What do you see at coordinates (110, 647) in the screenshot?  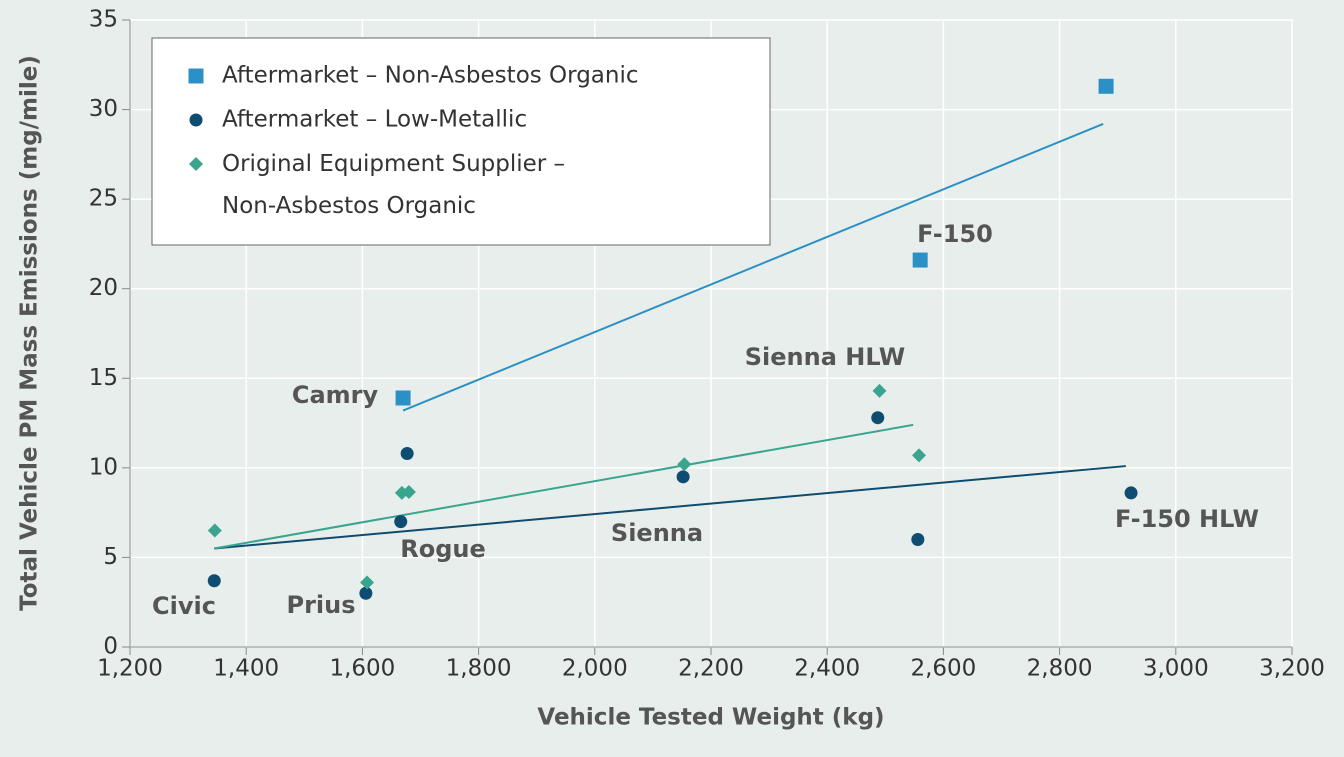 I see `y-tick-label: 0` at bounding box center [110, 647].